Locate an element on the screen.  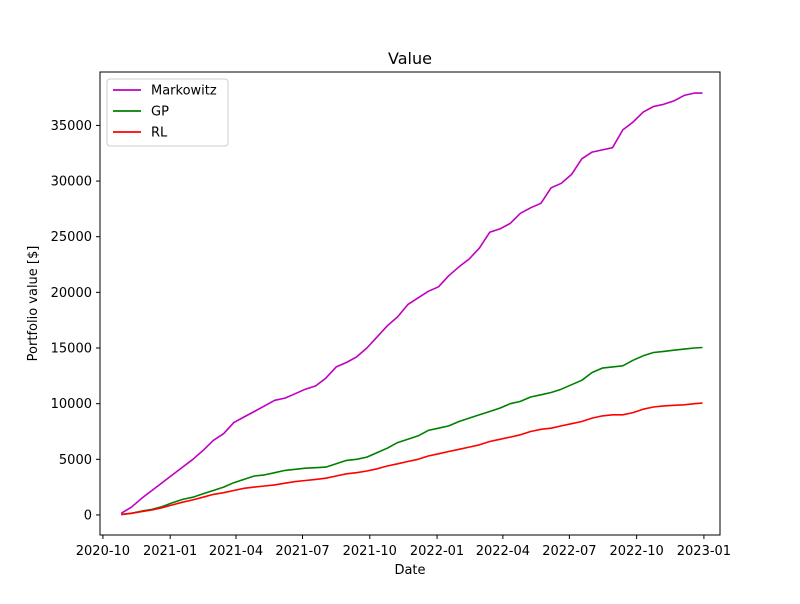
legend-label-rl: RL is located at coordinates (159, 133).